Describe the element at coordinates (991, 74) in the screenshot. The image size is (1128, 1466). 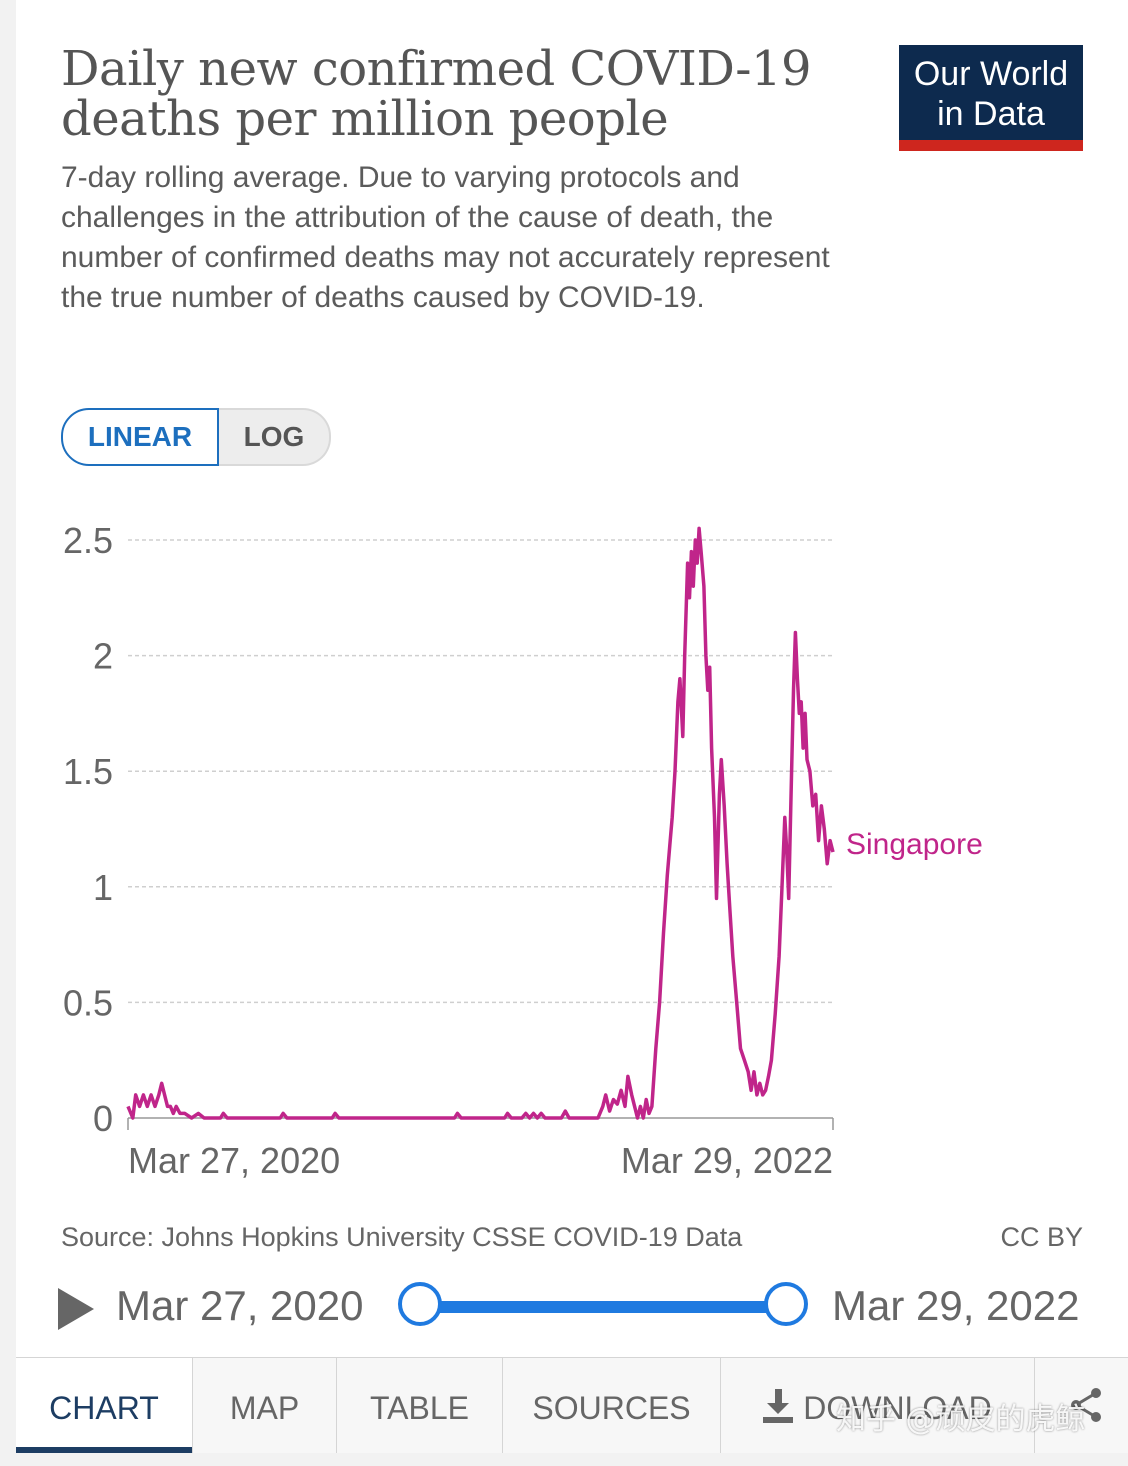
I see `logo-line-1: Our World` at that location.